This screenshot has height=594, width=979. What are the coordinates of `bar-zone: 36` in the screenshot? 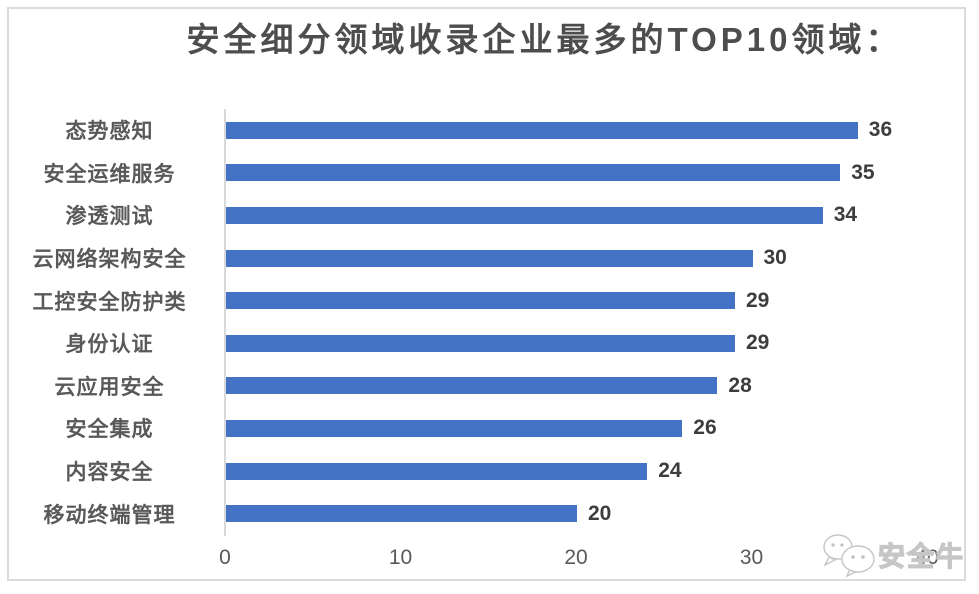 It's located at (602, 130).